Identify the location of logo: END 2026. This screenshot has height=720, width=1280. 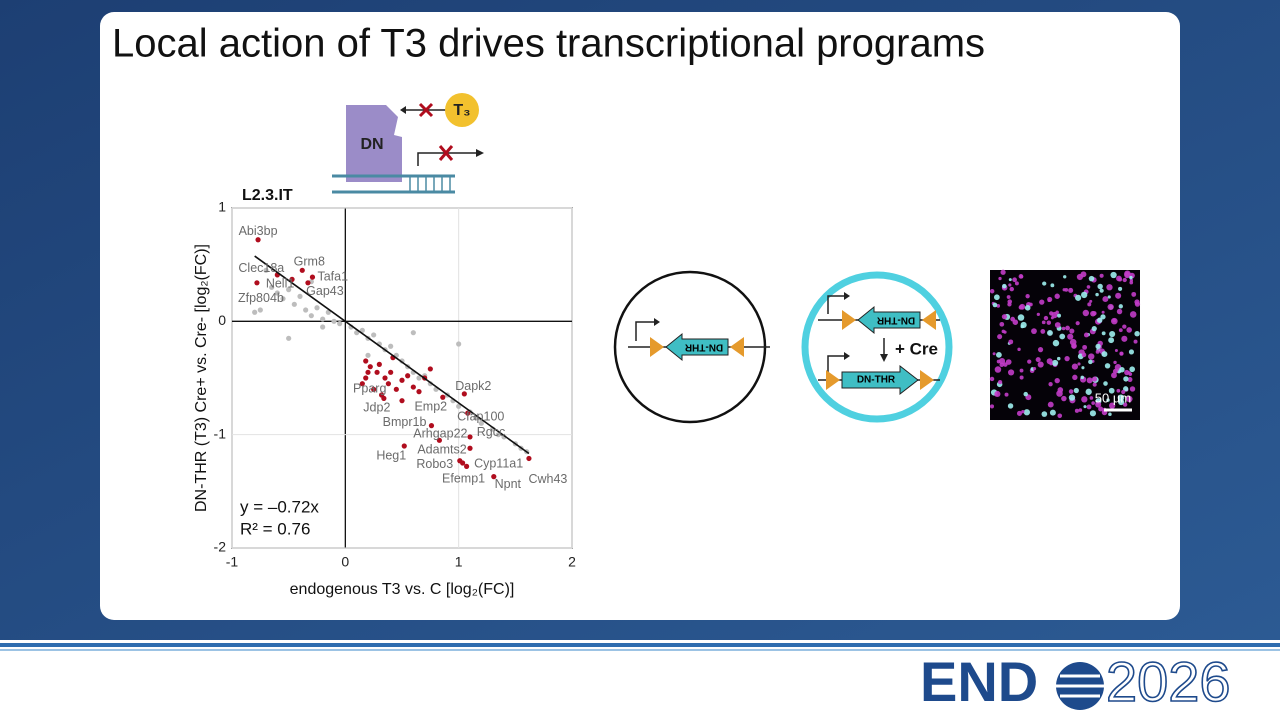
(1075, 681).